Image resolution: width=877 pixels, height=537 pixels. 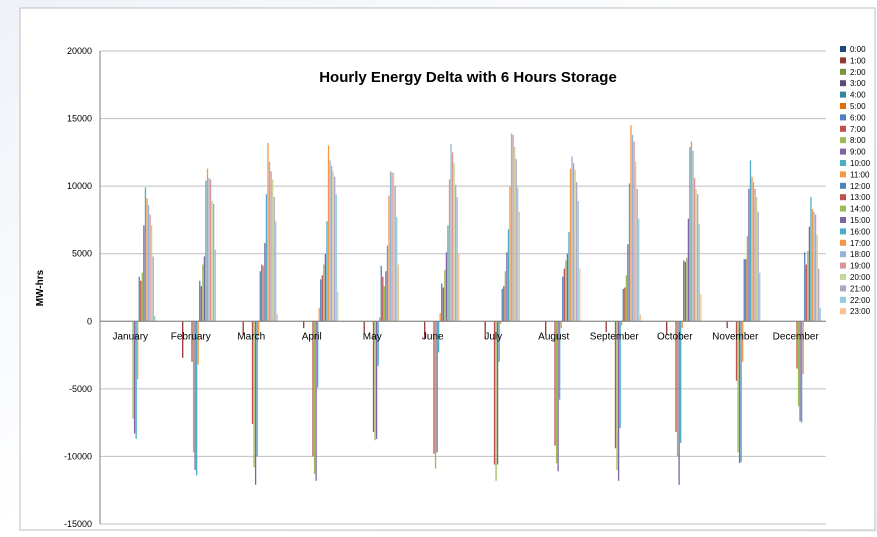 What do you see at coordinates (858, 129) in the screenshot?
I see `legend-label: 7:00` at bounding box center [858, 129].